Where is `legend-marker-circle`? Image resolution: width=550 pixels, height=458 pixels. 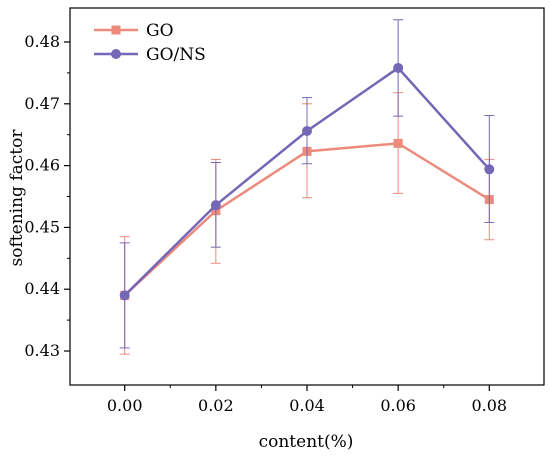
legend-marker-circle is located at coordinates (116, 54).